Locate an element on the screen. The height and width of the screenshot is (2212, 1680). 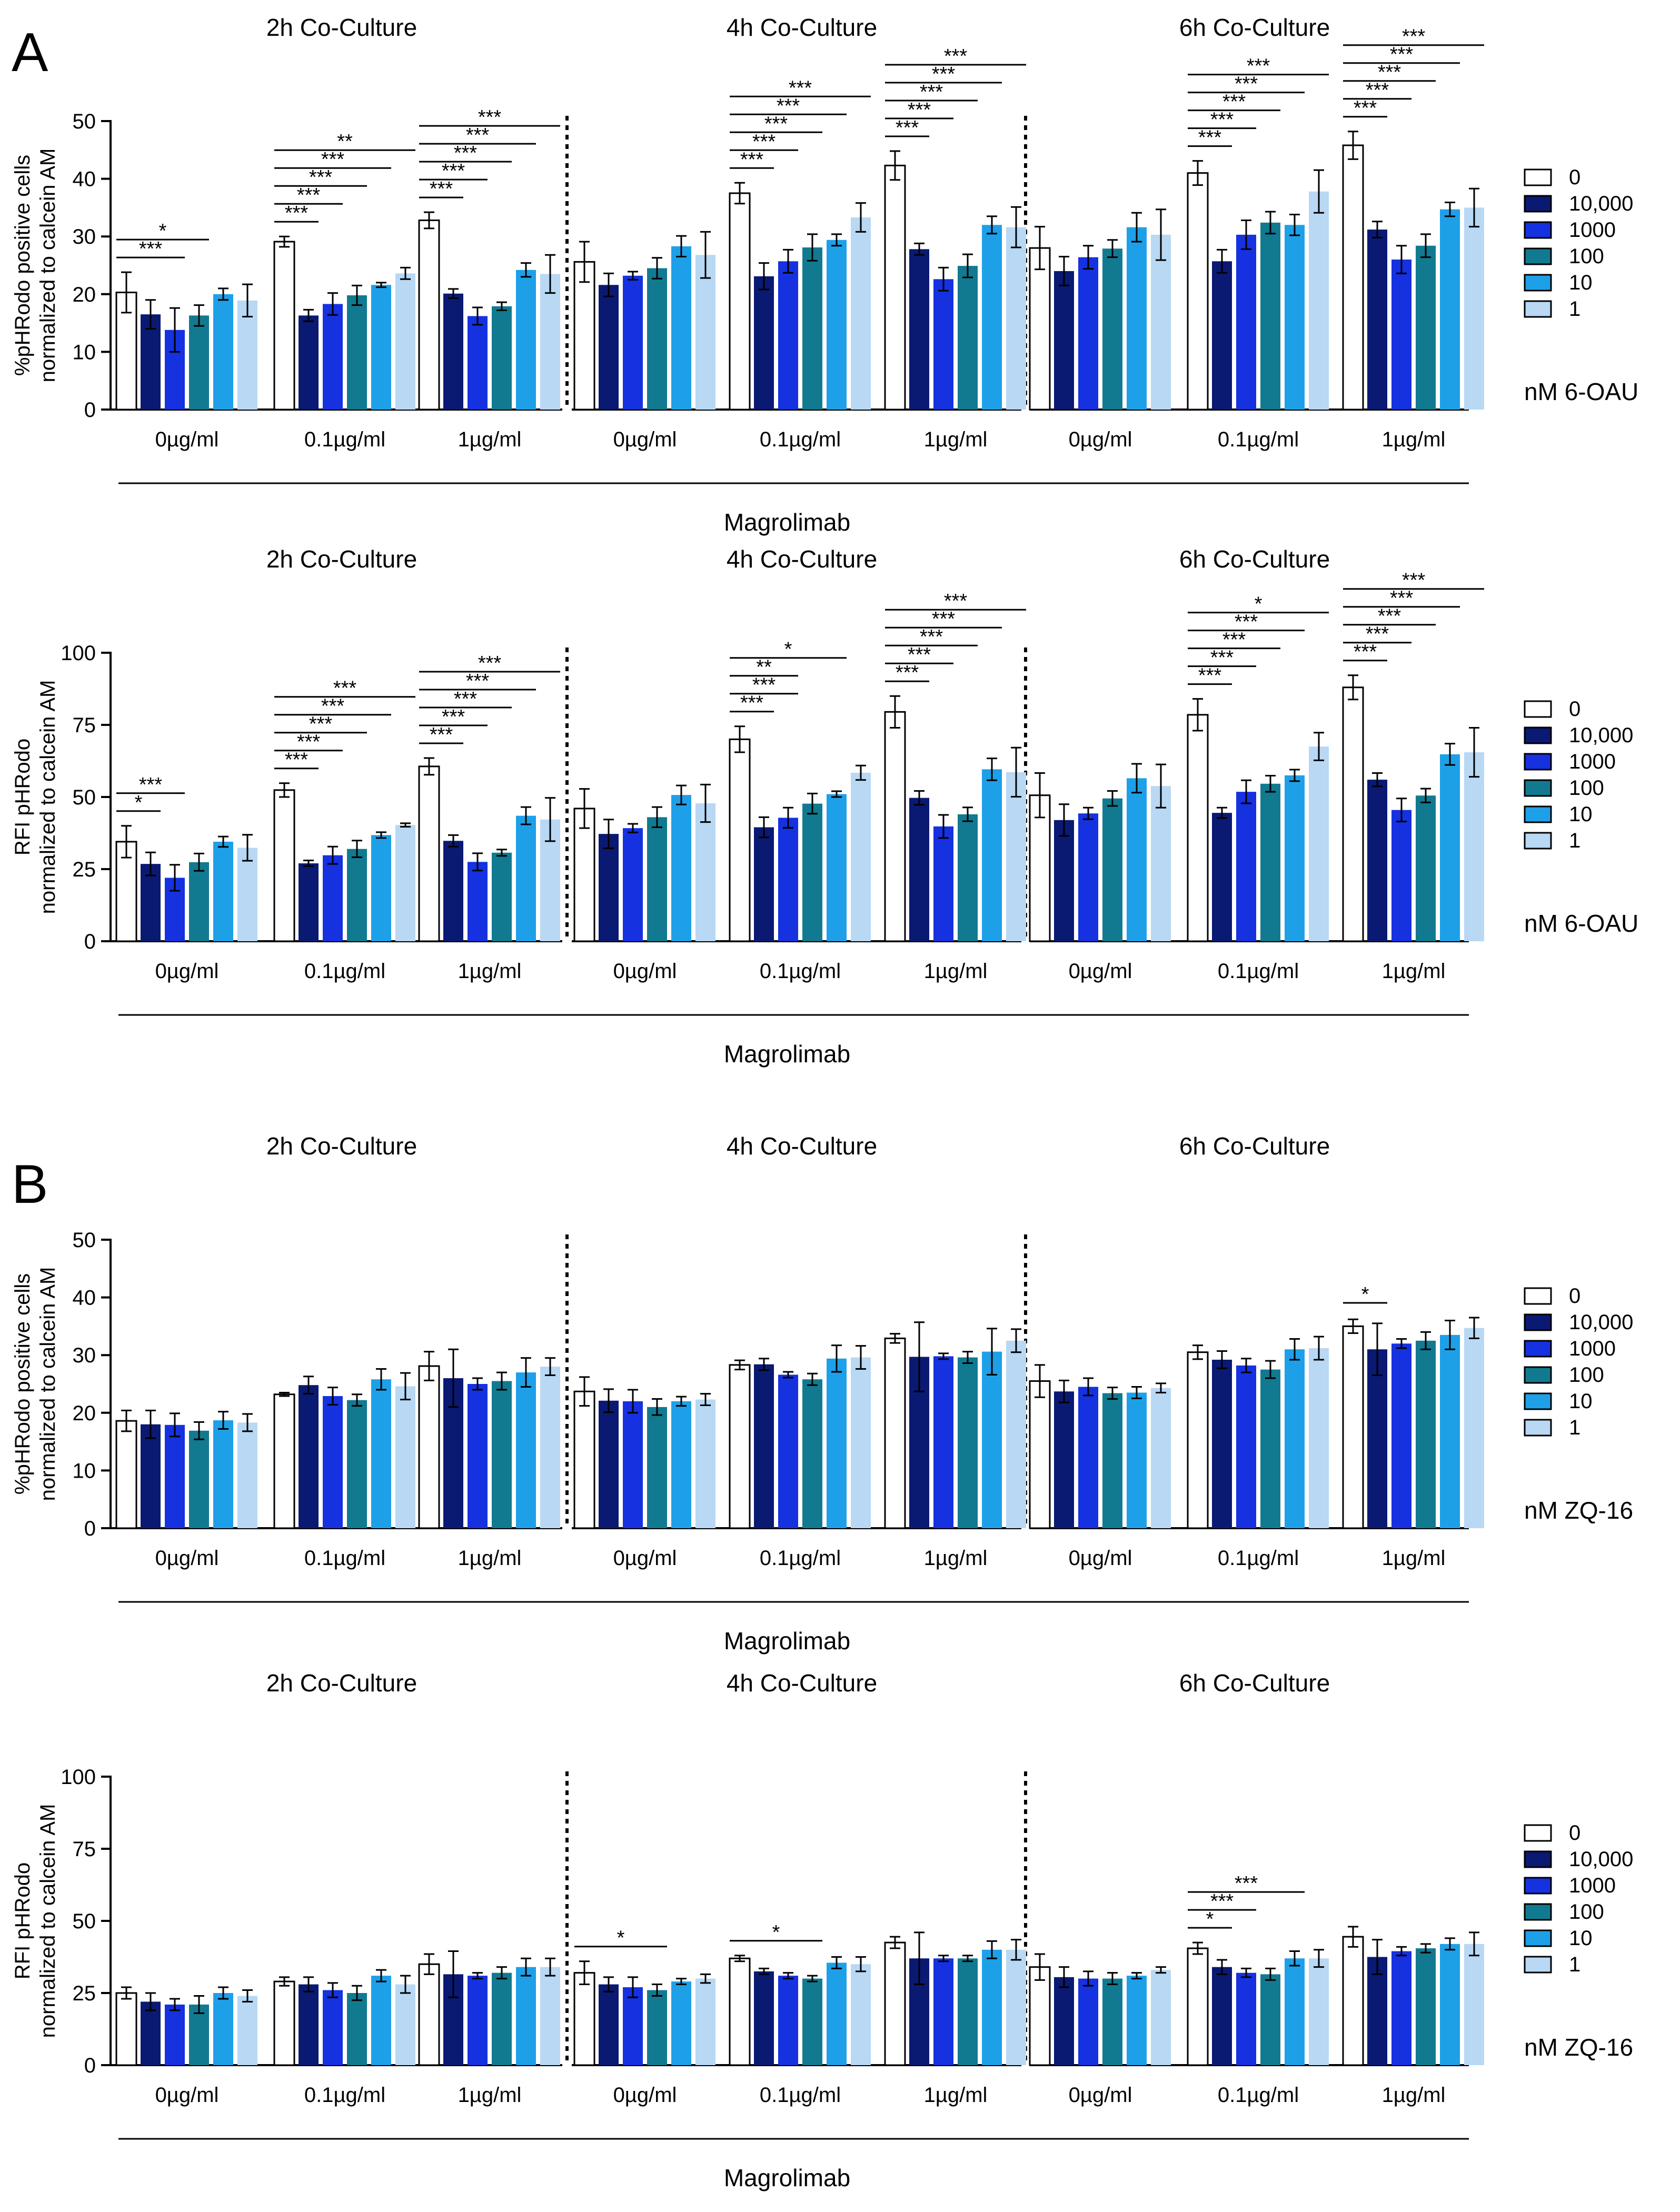
legend-label: 0 is located at coordinates (1574, 709).